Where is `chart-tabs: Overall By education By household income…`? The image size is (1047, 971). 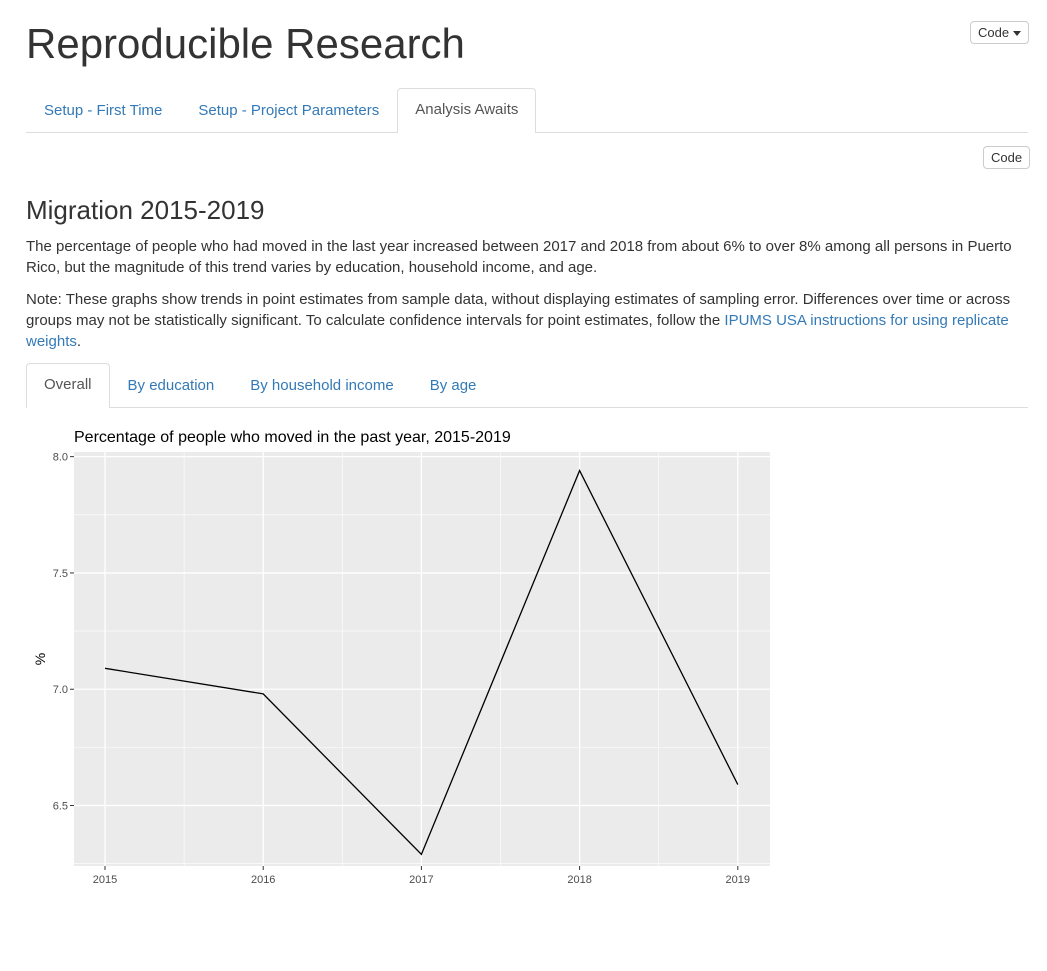 chart-tabs: Overall By education By household income… is located at coordinates (527, 385).